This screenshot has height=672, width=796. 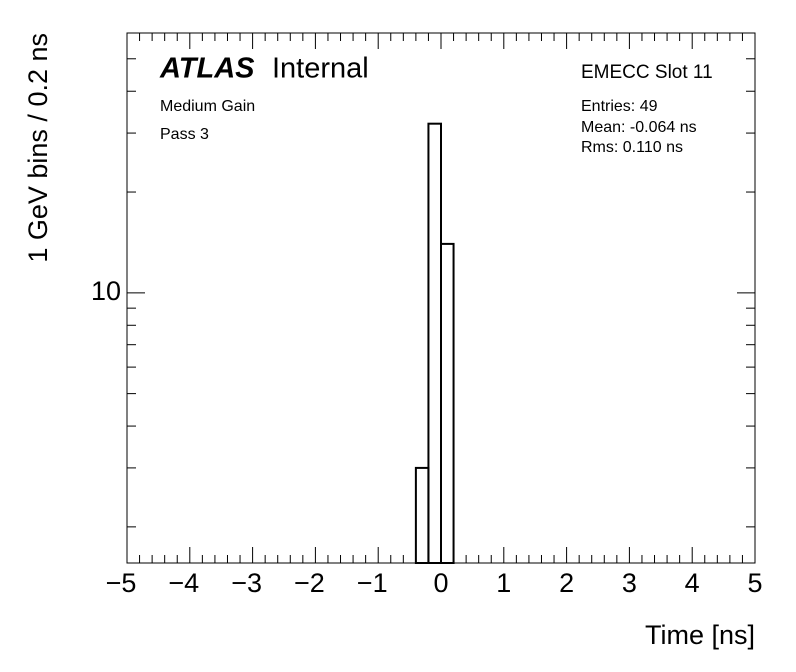 I want to click on x-tick-label: 0, so click(x=440, y=583).